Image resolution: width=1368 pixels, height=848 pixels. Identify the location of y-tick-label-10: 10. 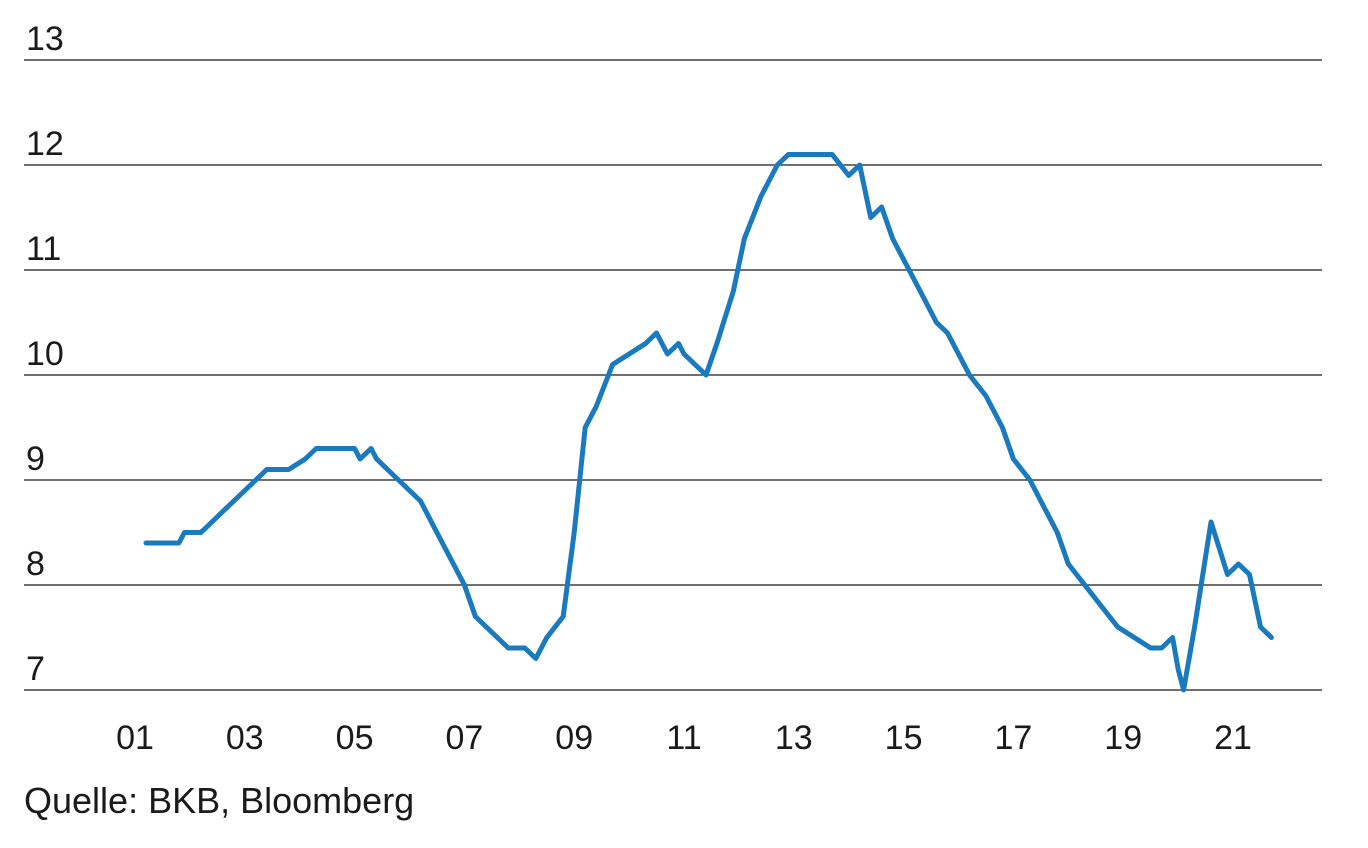
(45, 354).